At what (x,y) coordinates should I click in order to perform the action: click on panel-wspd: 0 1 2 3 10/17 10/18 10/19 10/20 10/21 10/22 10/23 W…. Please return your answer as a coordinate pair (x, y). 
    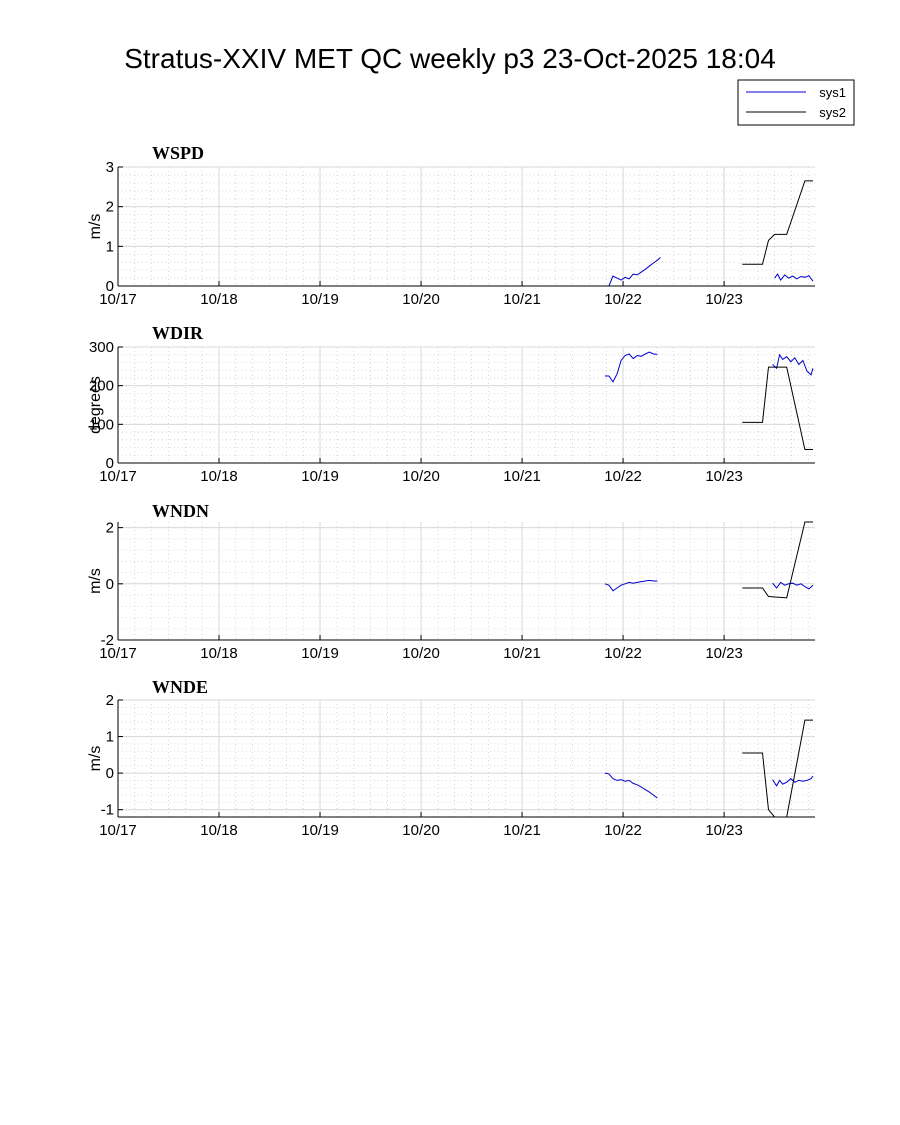
    Looking at the image, I should click on (451, 225).